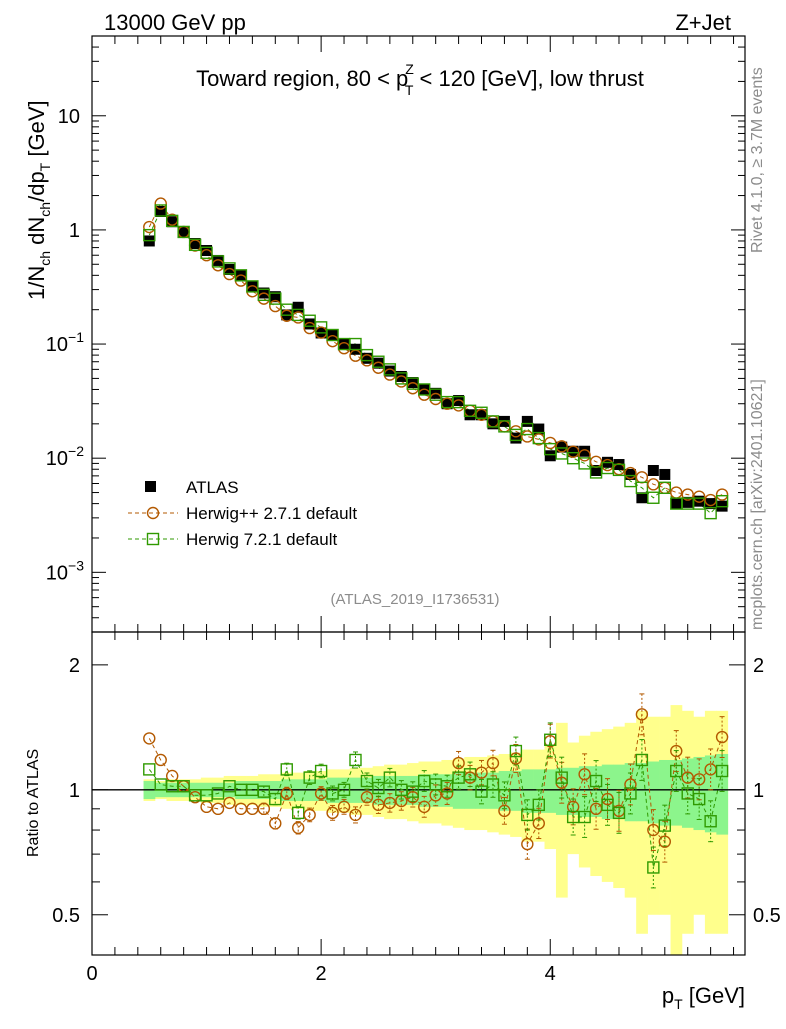 This screenshot has height=1029, width=786. I want to click on main-y-tick-label: 10⁻³, so click(65, 570).